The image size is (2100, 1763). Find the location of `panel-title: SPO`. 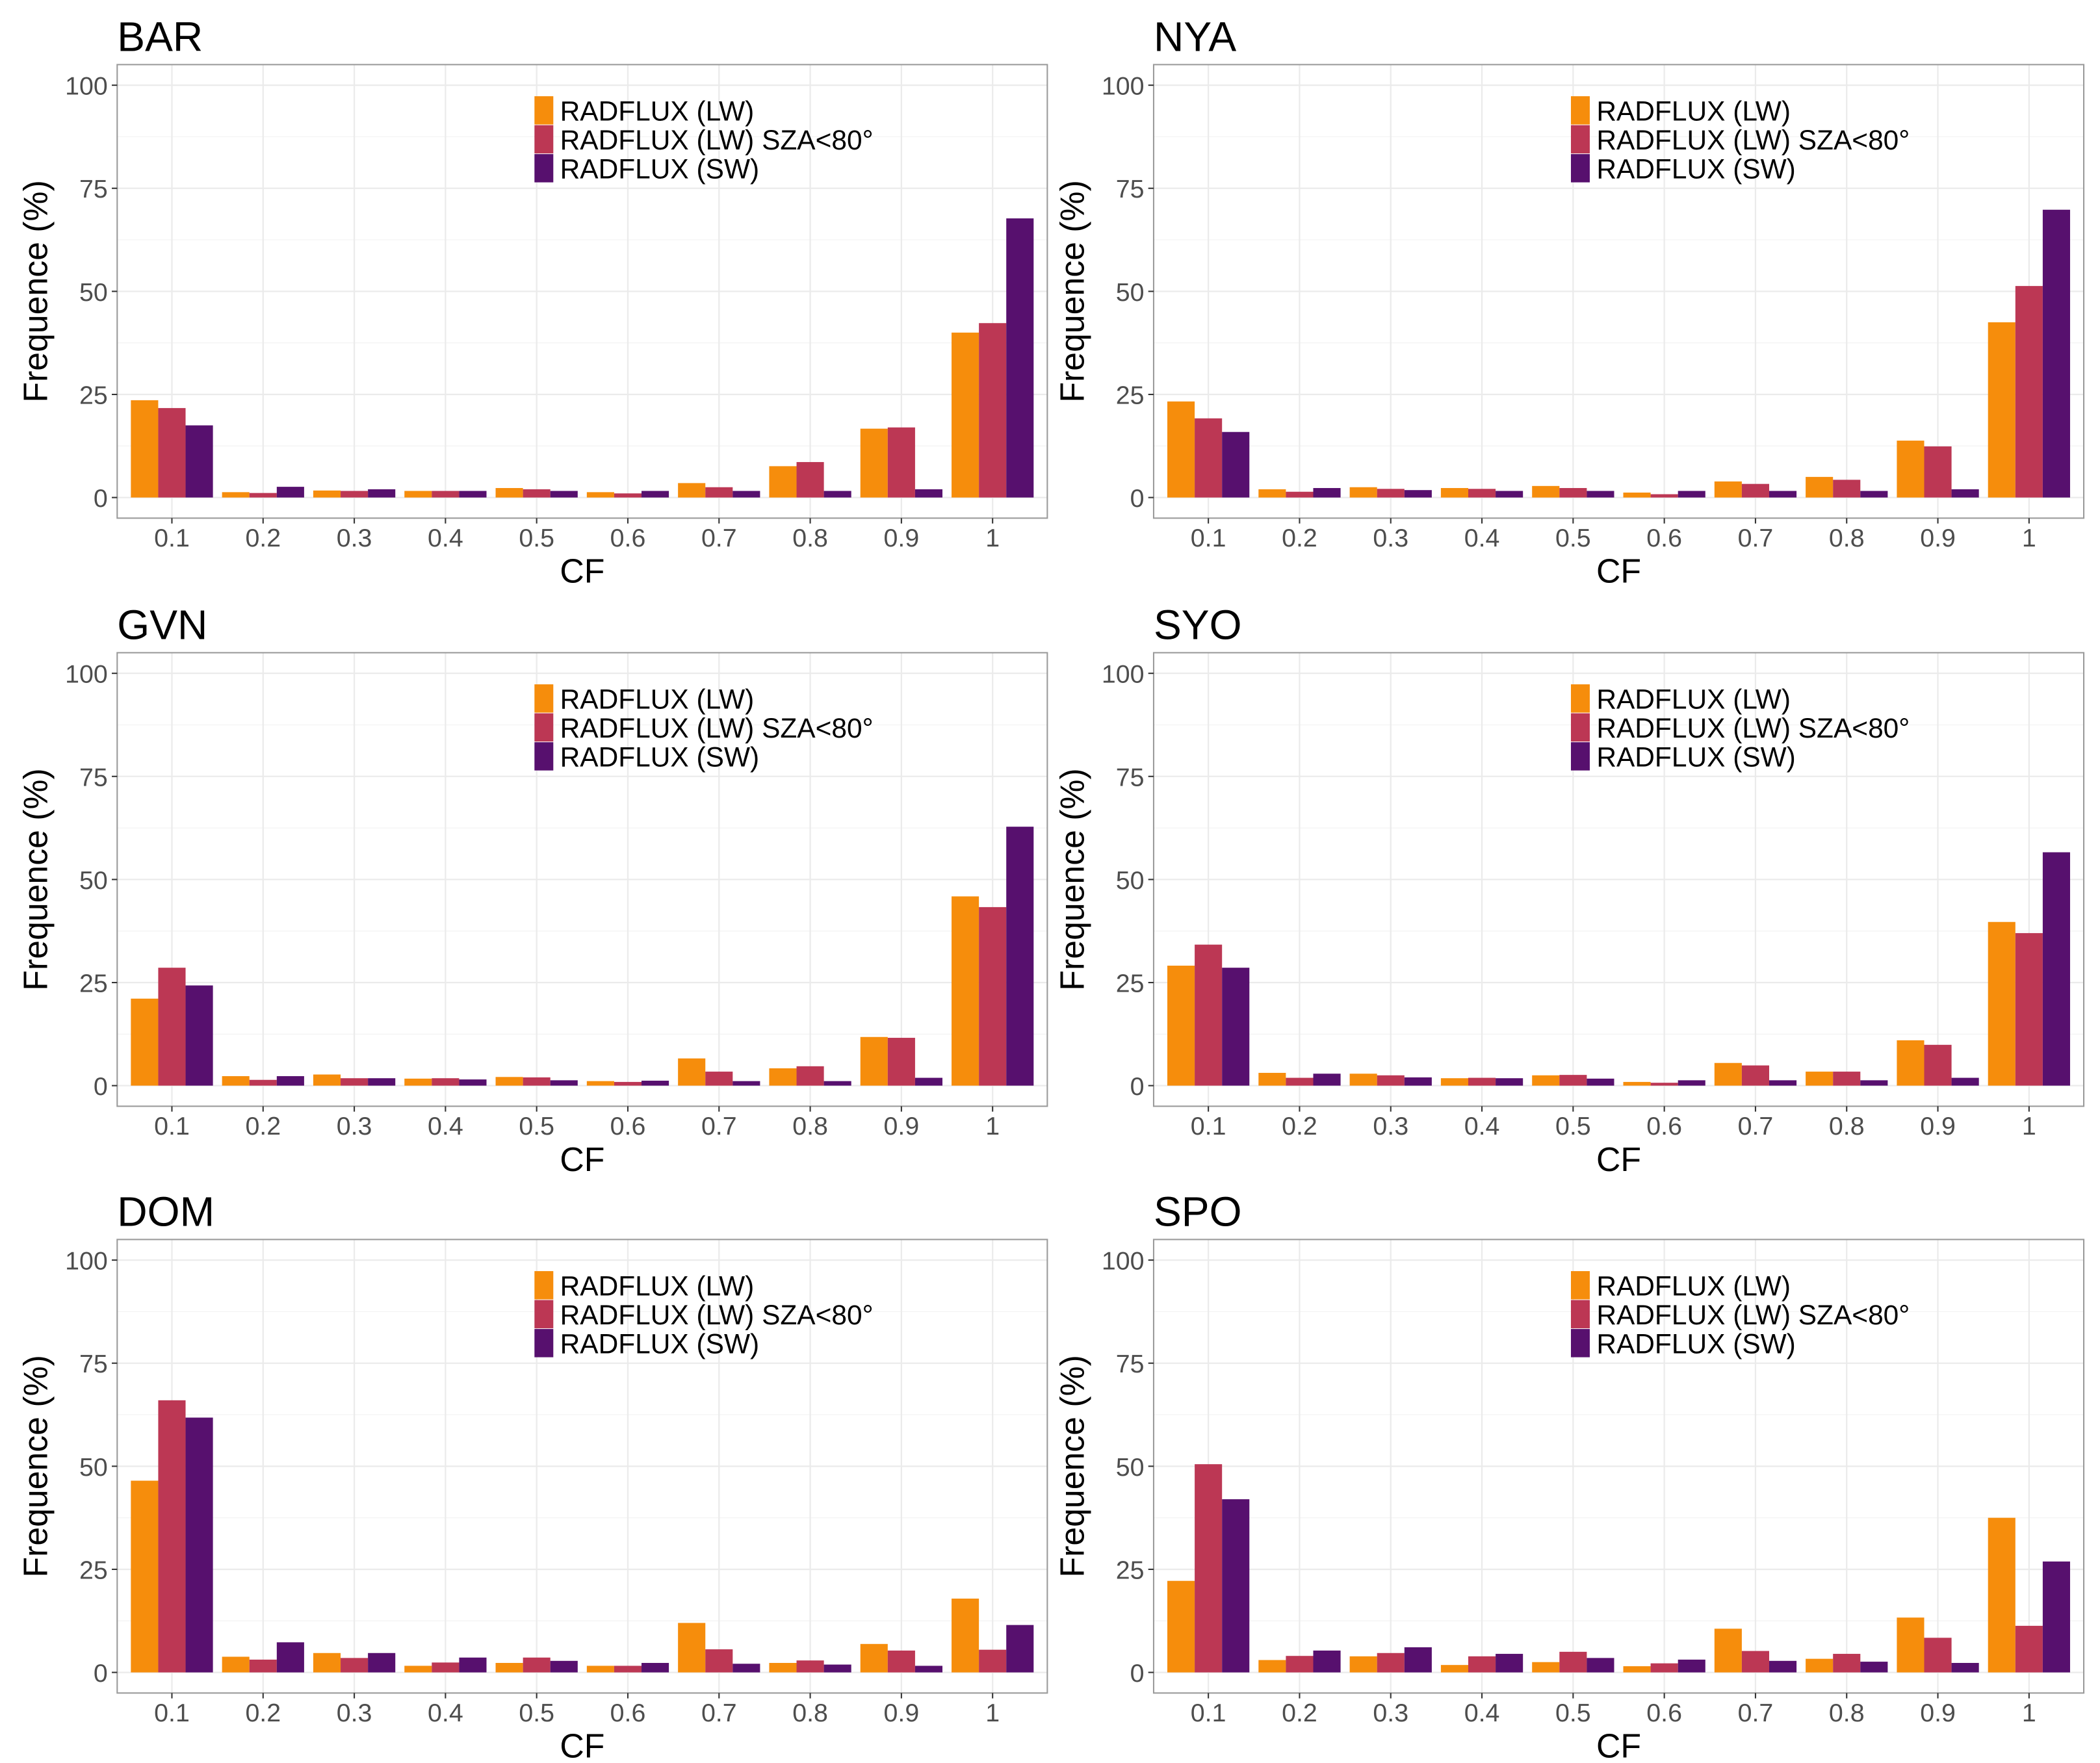

panel-title: SPO is located at coordinates (1198, 1212).